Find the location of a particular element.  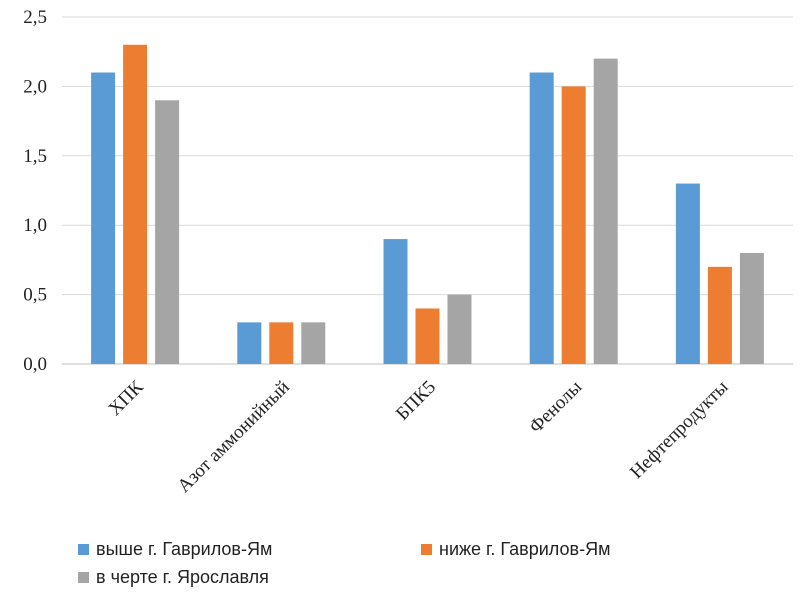

y-tick-label: 2,0 is located at coordinates (35, 86).